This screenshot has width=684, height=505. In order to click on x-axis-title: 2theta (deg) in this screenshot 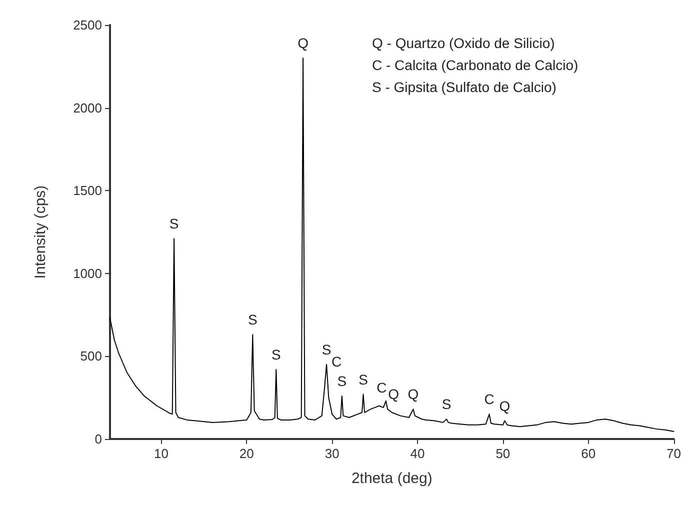, I will do `click(391, 478)`.